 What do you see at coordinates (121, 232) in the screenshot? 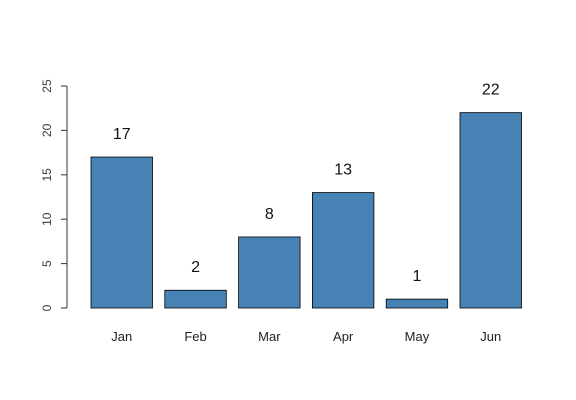
I see `bar-jan` at bounding box center [121, 232].